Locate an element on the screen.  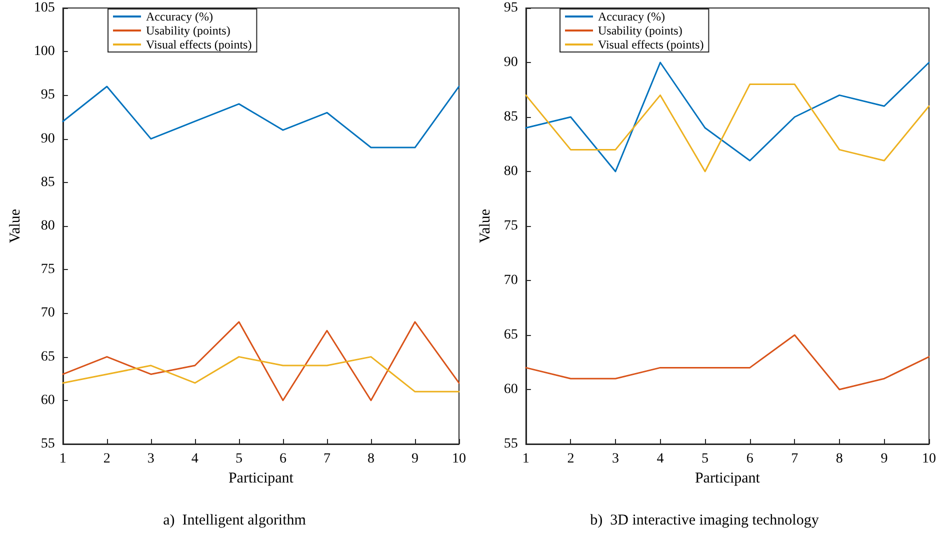
text: b) 3D interactive imaging technology is located at coordinates (705, 520).